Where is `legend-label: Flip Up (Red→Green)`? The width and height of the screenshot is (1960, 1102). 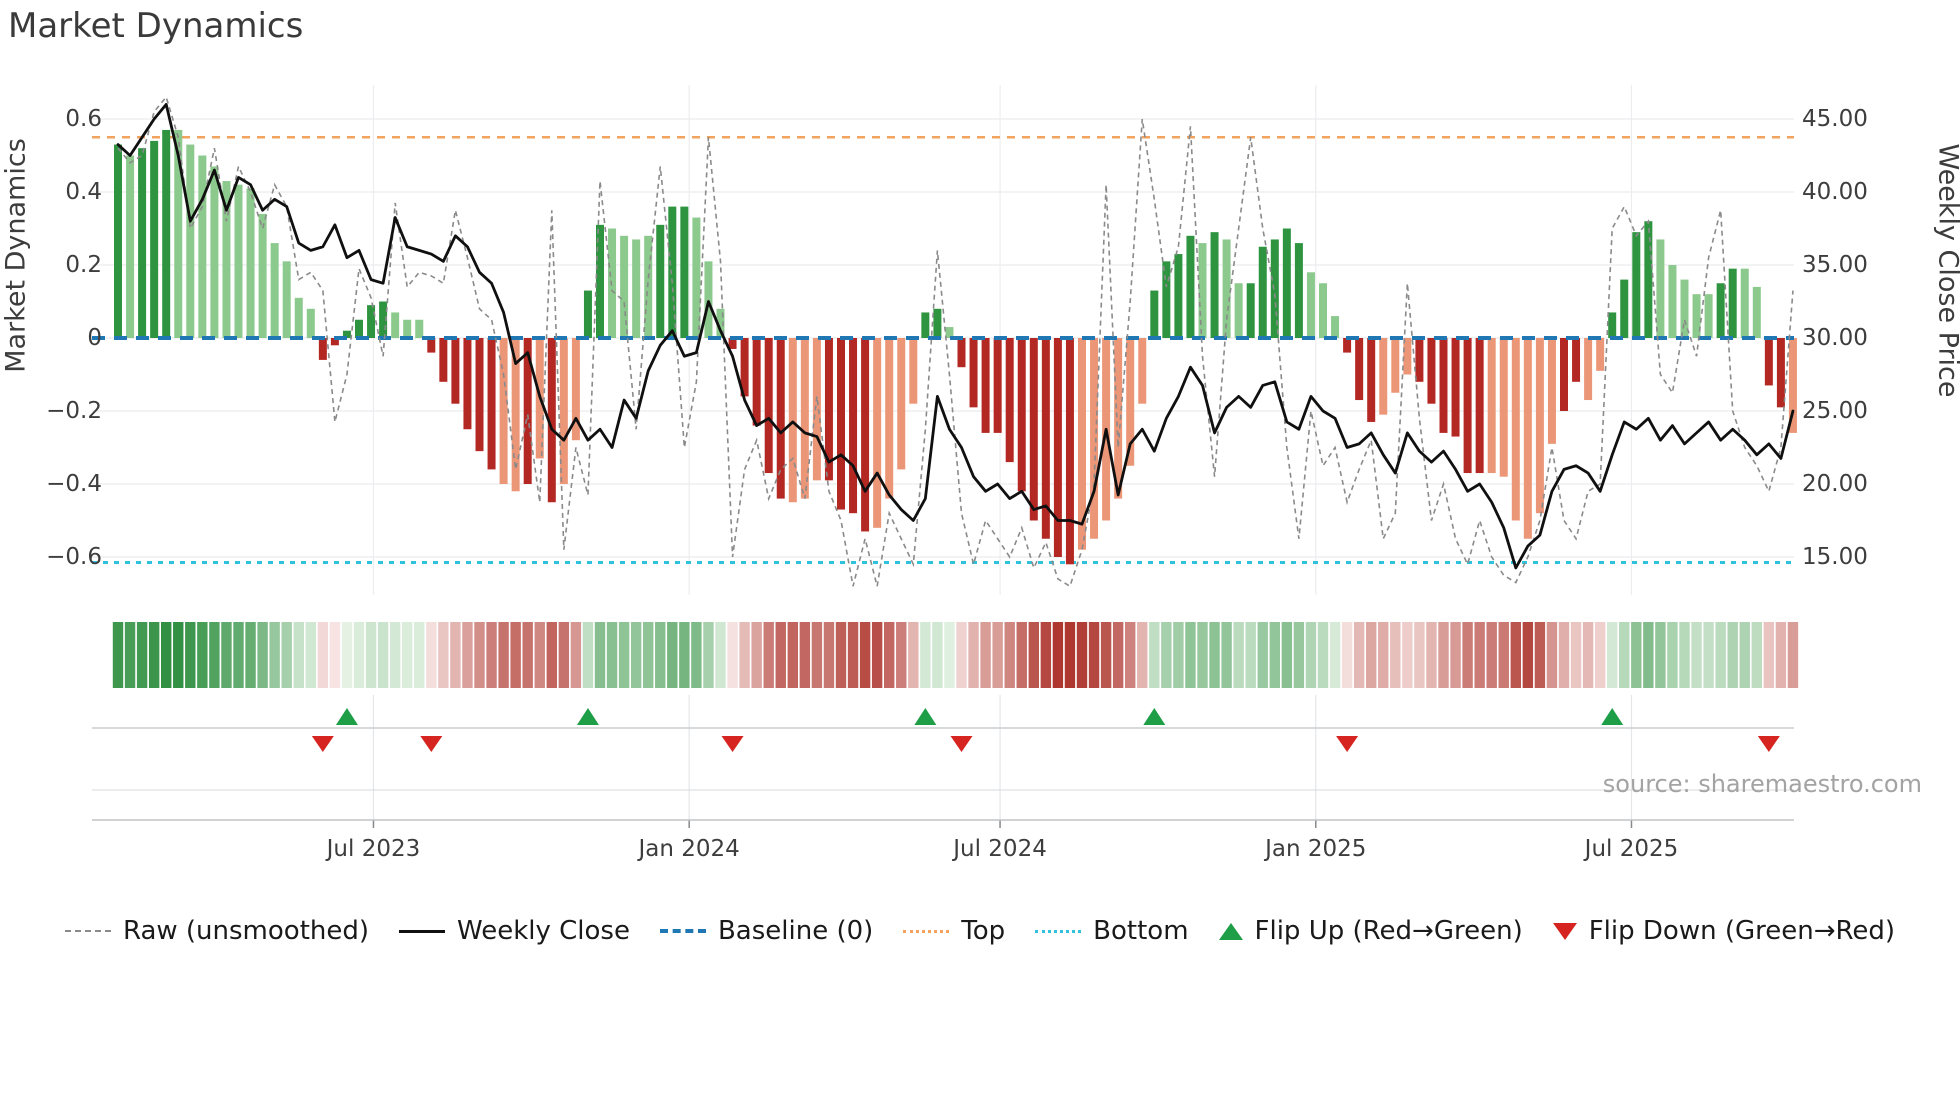
legend-label: Flip Up (Red→Green) is located at coordinates (1388, 931).